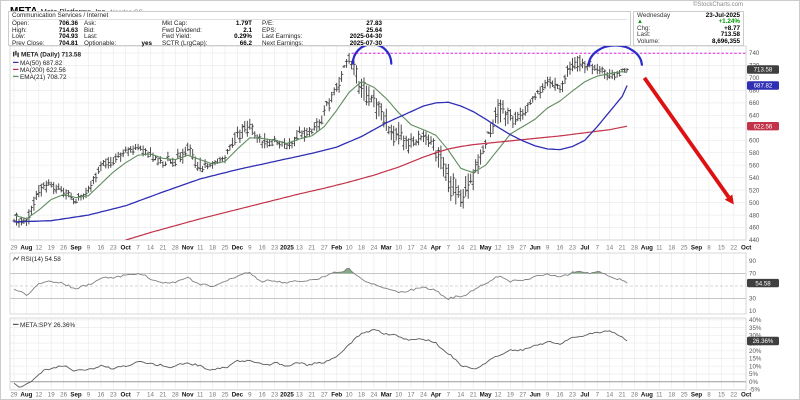 The height and width of the screenshot is (400, 800). What do you see at coordinates (113, 394) in the screenshot?
I see `date-tick-label: 23` at bounding box center [113, 394].